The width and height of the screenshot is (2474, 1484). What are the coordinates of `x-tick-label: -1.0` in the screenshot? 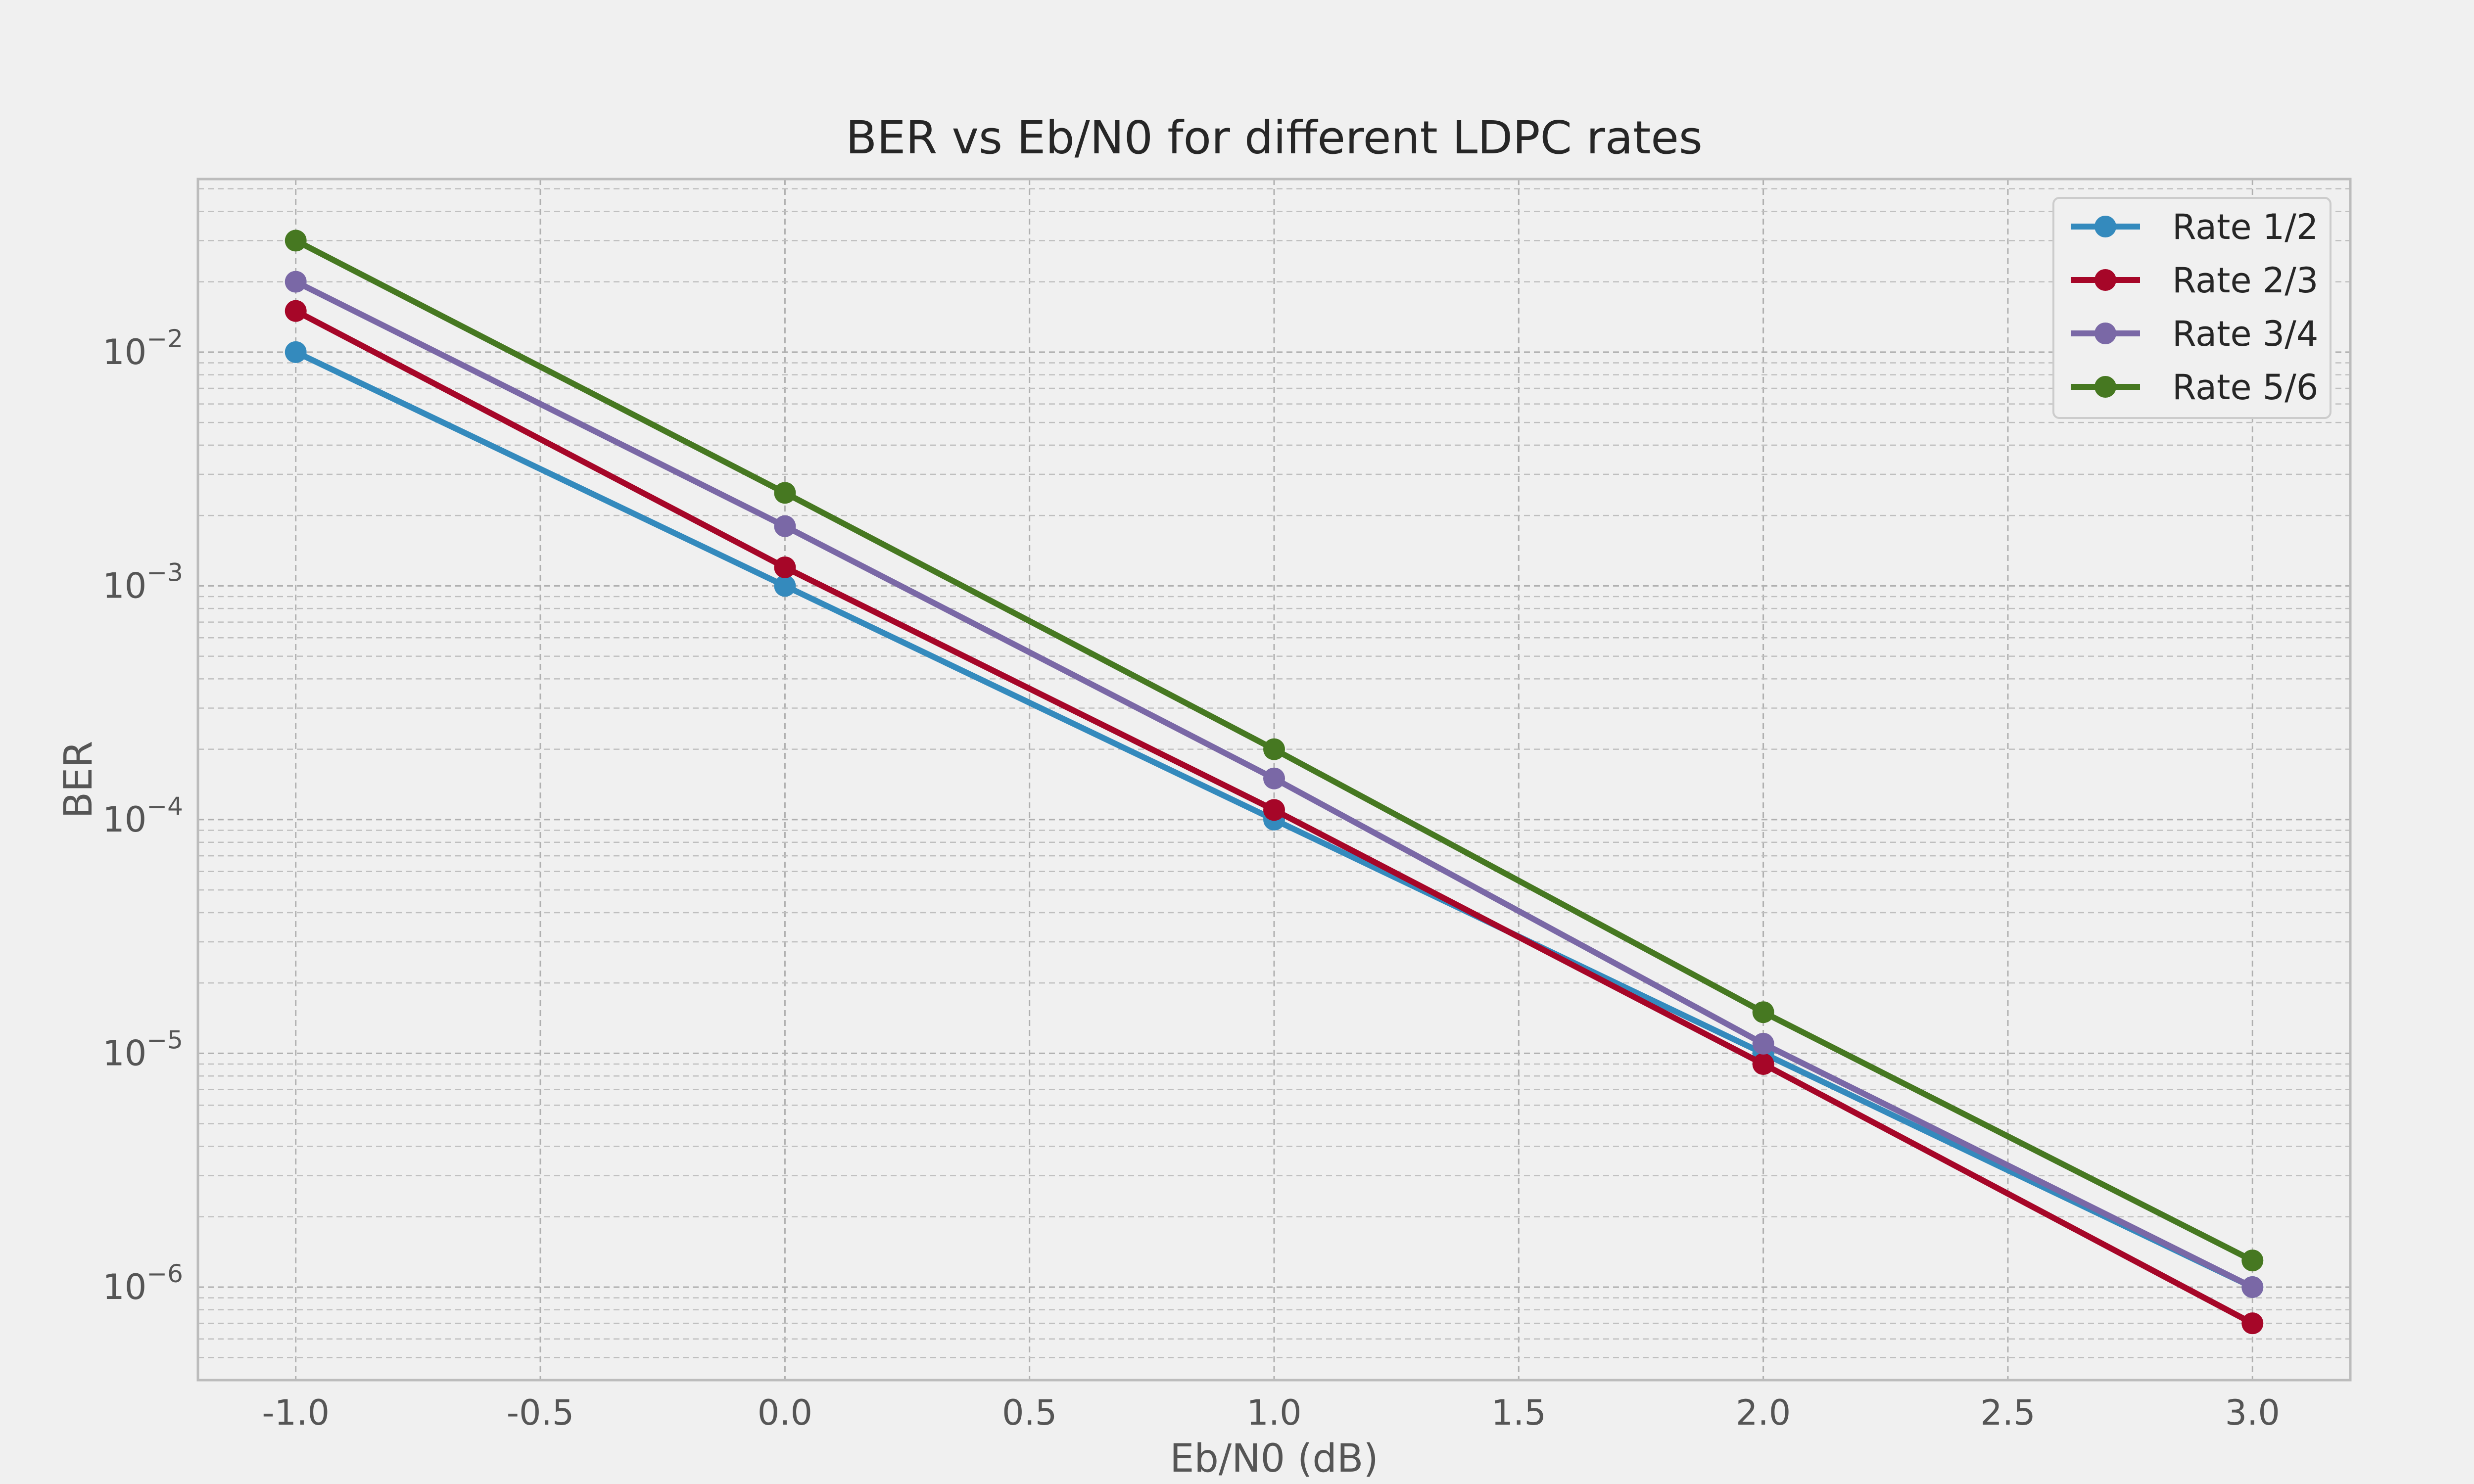 It's located at (296, 1412).